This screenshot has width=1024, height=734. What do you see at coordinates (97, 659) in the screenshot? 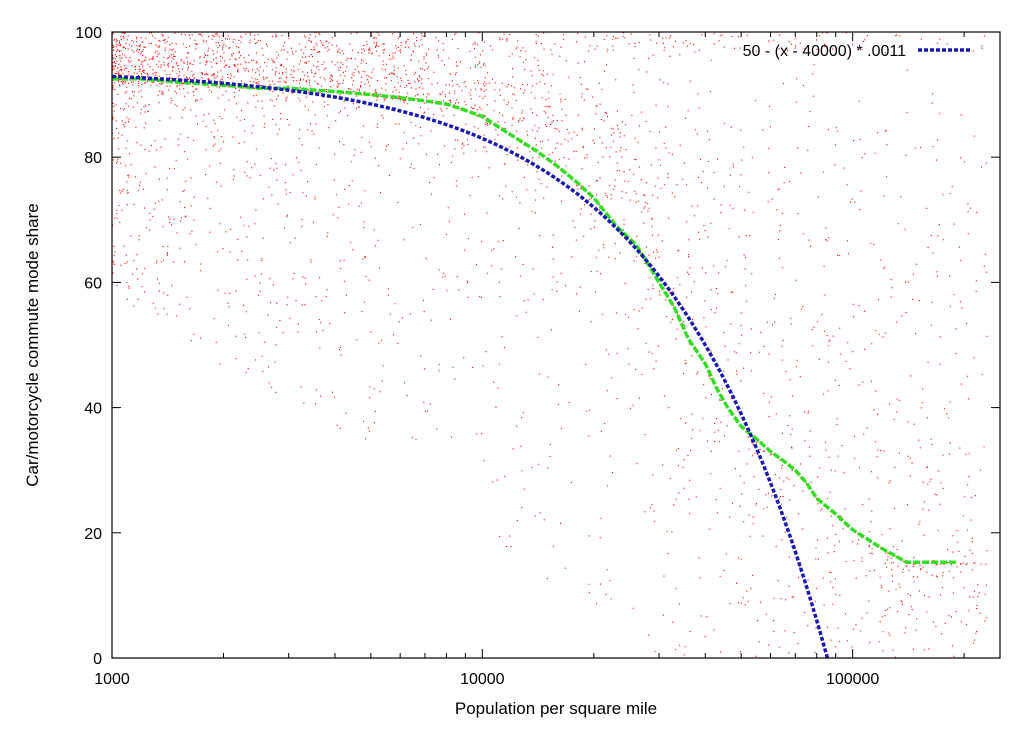
I see `y-tick-label: 0` at bounding box center [97, 659].